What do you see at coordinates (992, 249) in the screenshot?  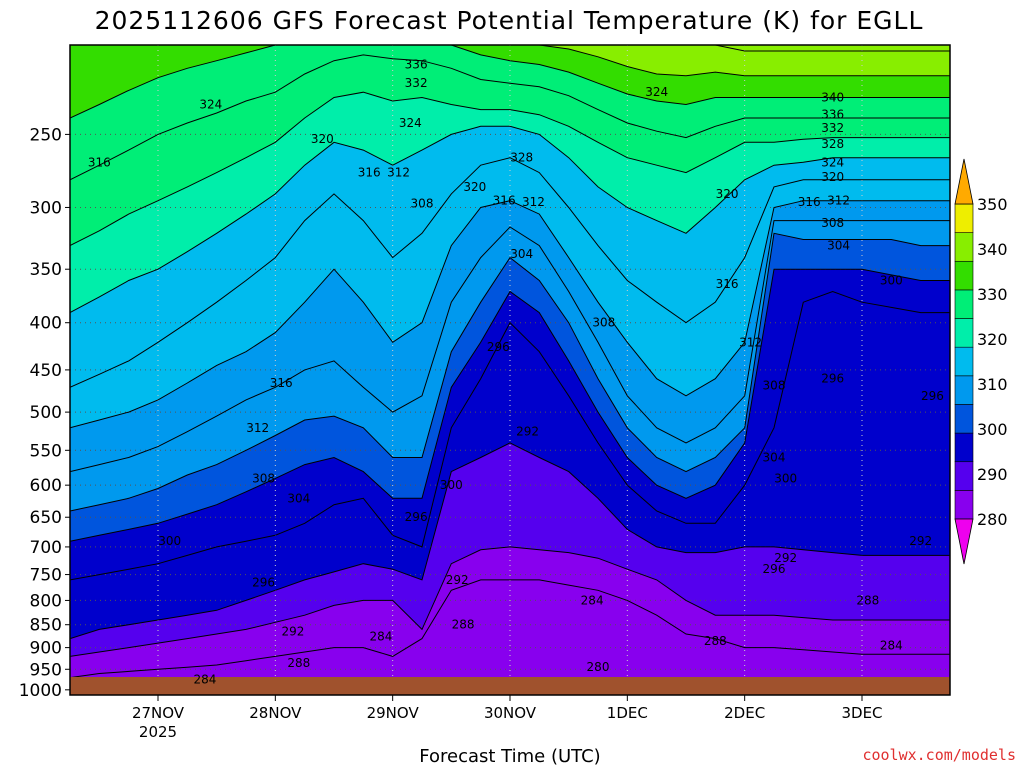 I see `colorbar-tick-label: 340` at bounding box center [992, 249].